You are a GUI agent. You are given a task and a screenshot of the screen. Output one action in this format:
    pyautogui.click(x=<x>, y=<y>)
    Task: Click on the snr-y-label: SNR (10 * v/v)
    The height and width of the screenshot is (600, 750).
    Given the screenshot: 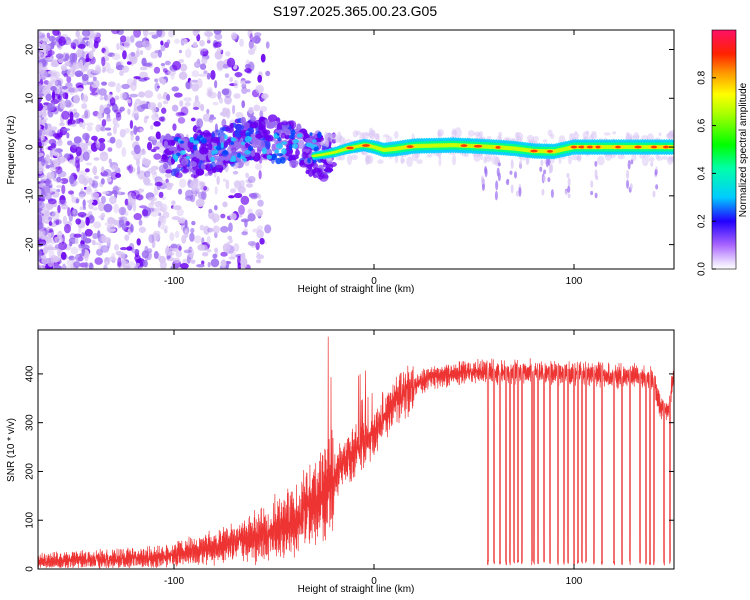 What is the action you would take?
    pyautogui.click(x=11, y=450)
    